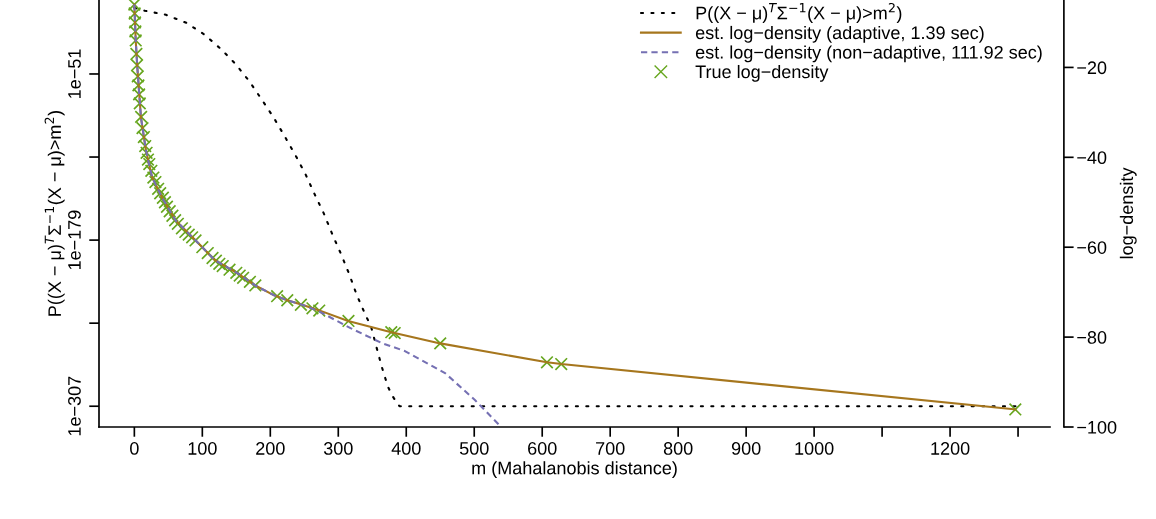 The image size is (1156, 519). Describe the element at coordinates (1092, 158) in the screenshot. I see `y2-tick-label: −40` at that location.